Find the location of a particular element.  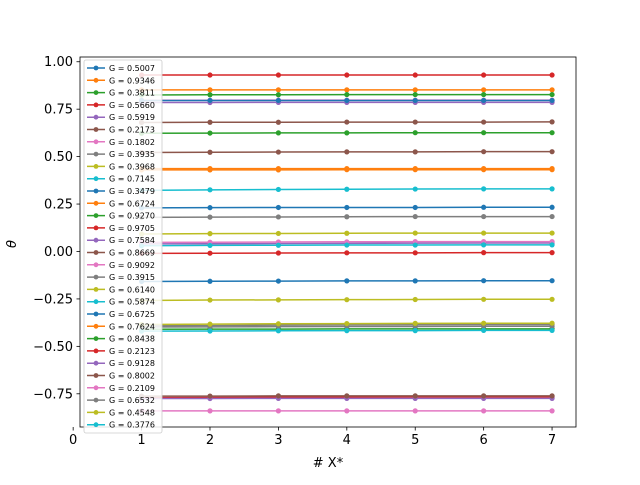

legend-label: G = 0.5919 is located at coordinates (132, 117).